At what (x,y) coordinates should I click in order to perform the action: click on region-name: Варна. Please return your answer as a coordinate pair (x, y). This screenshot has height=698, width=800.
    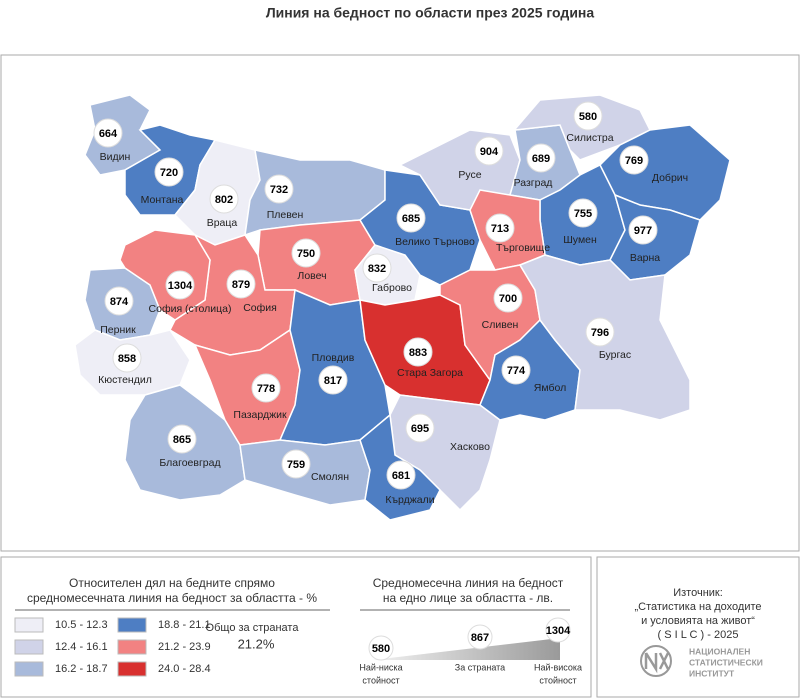
    Looking at the image, I should click on (645, 258).